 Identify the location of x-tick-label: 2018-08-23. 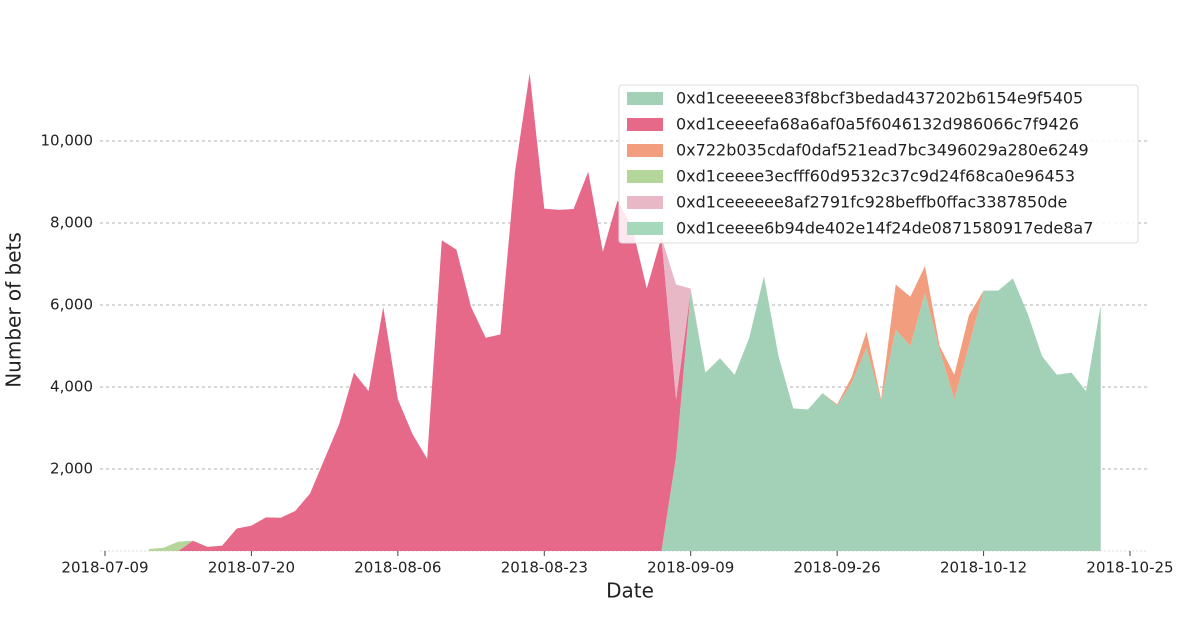
(544, 568).